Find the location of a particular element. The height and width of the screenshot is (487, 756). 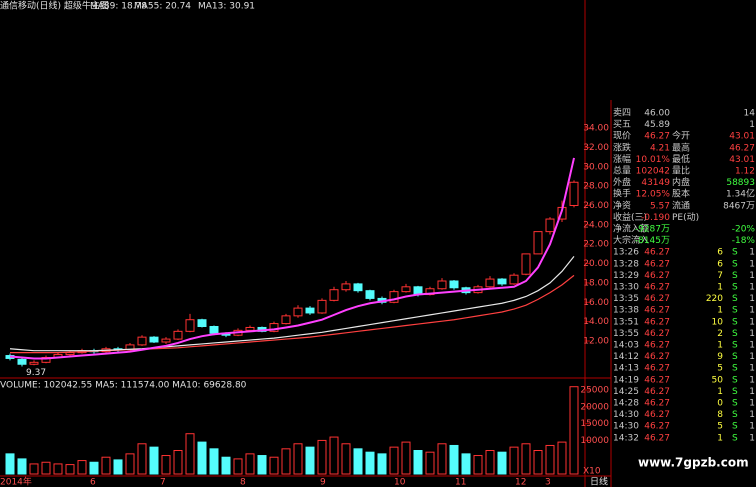

quote-label: 涨幅 is located at coordinates (622, 159).